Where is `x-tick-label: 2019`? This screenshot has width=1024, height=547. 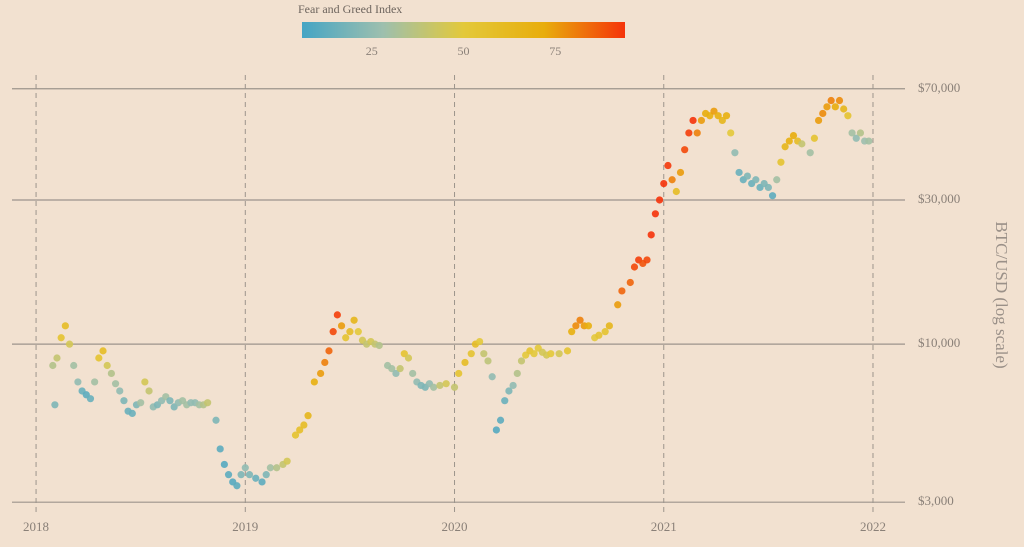 x-tick-label: 2019 is located at coordinates (245, 526).